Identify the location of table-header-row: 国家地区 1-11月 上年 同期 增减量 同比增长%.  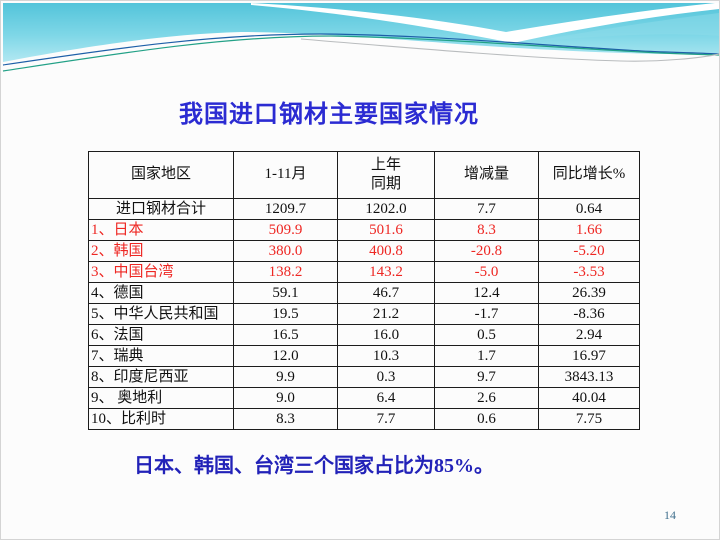
(364, 175).